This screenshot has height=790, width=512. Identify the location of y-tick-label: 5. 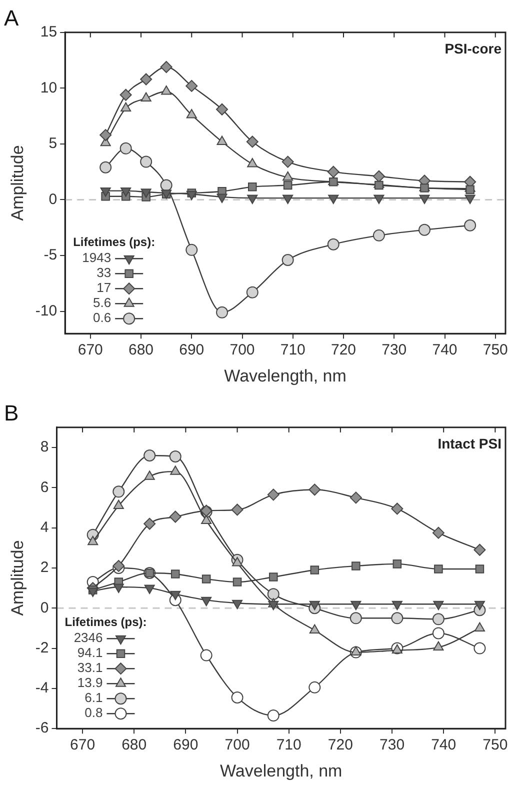
(53, 143).